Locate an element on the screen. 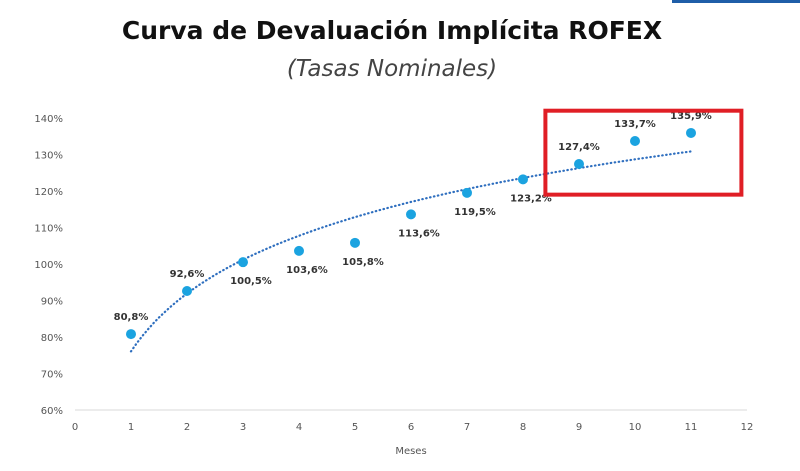 The image size is (800, 471). y-tick-label: 70% is located at coordinates (52, 375).